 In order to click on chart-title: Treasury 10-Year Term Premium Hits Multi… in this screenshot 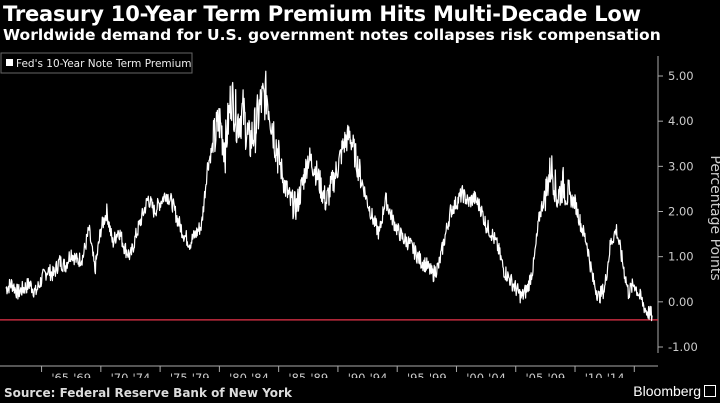, I will do `click(322, 14)`.